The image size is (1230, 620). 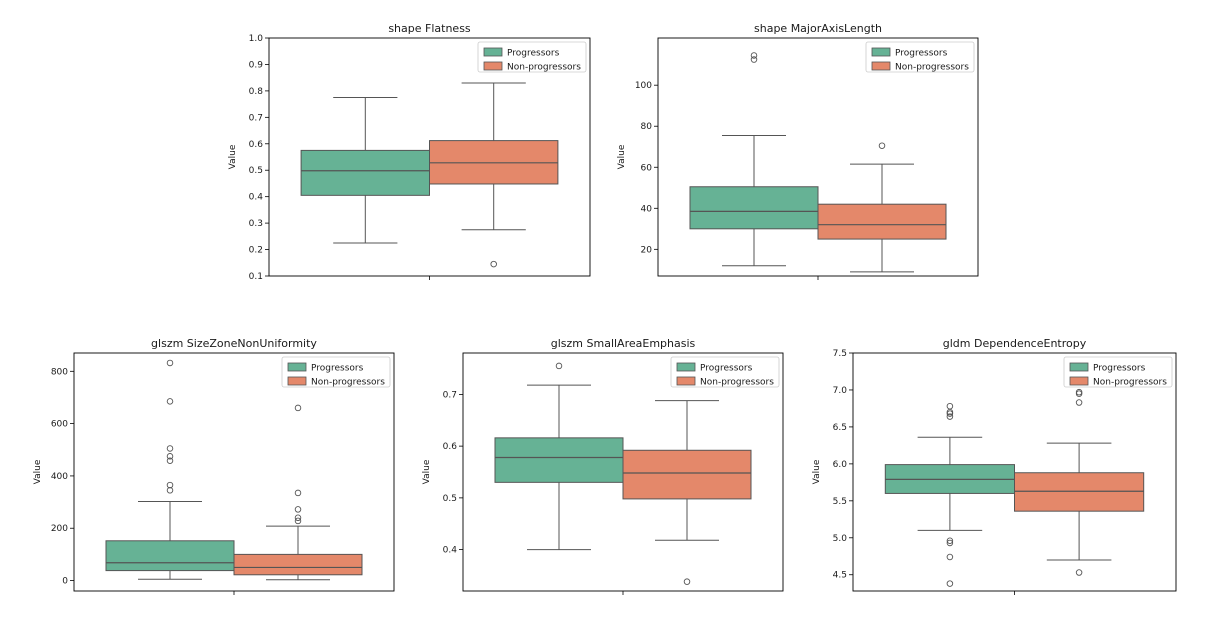 What do you see at coordinates (647, 209) in the screenshot?
I see `y-tick-label: 40` at bounding box center [647, 209].